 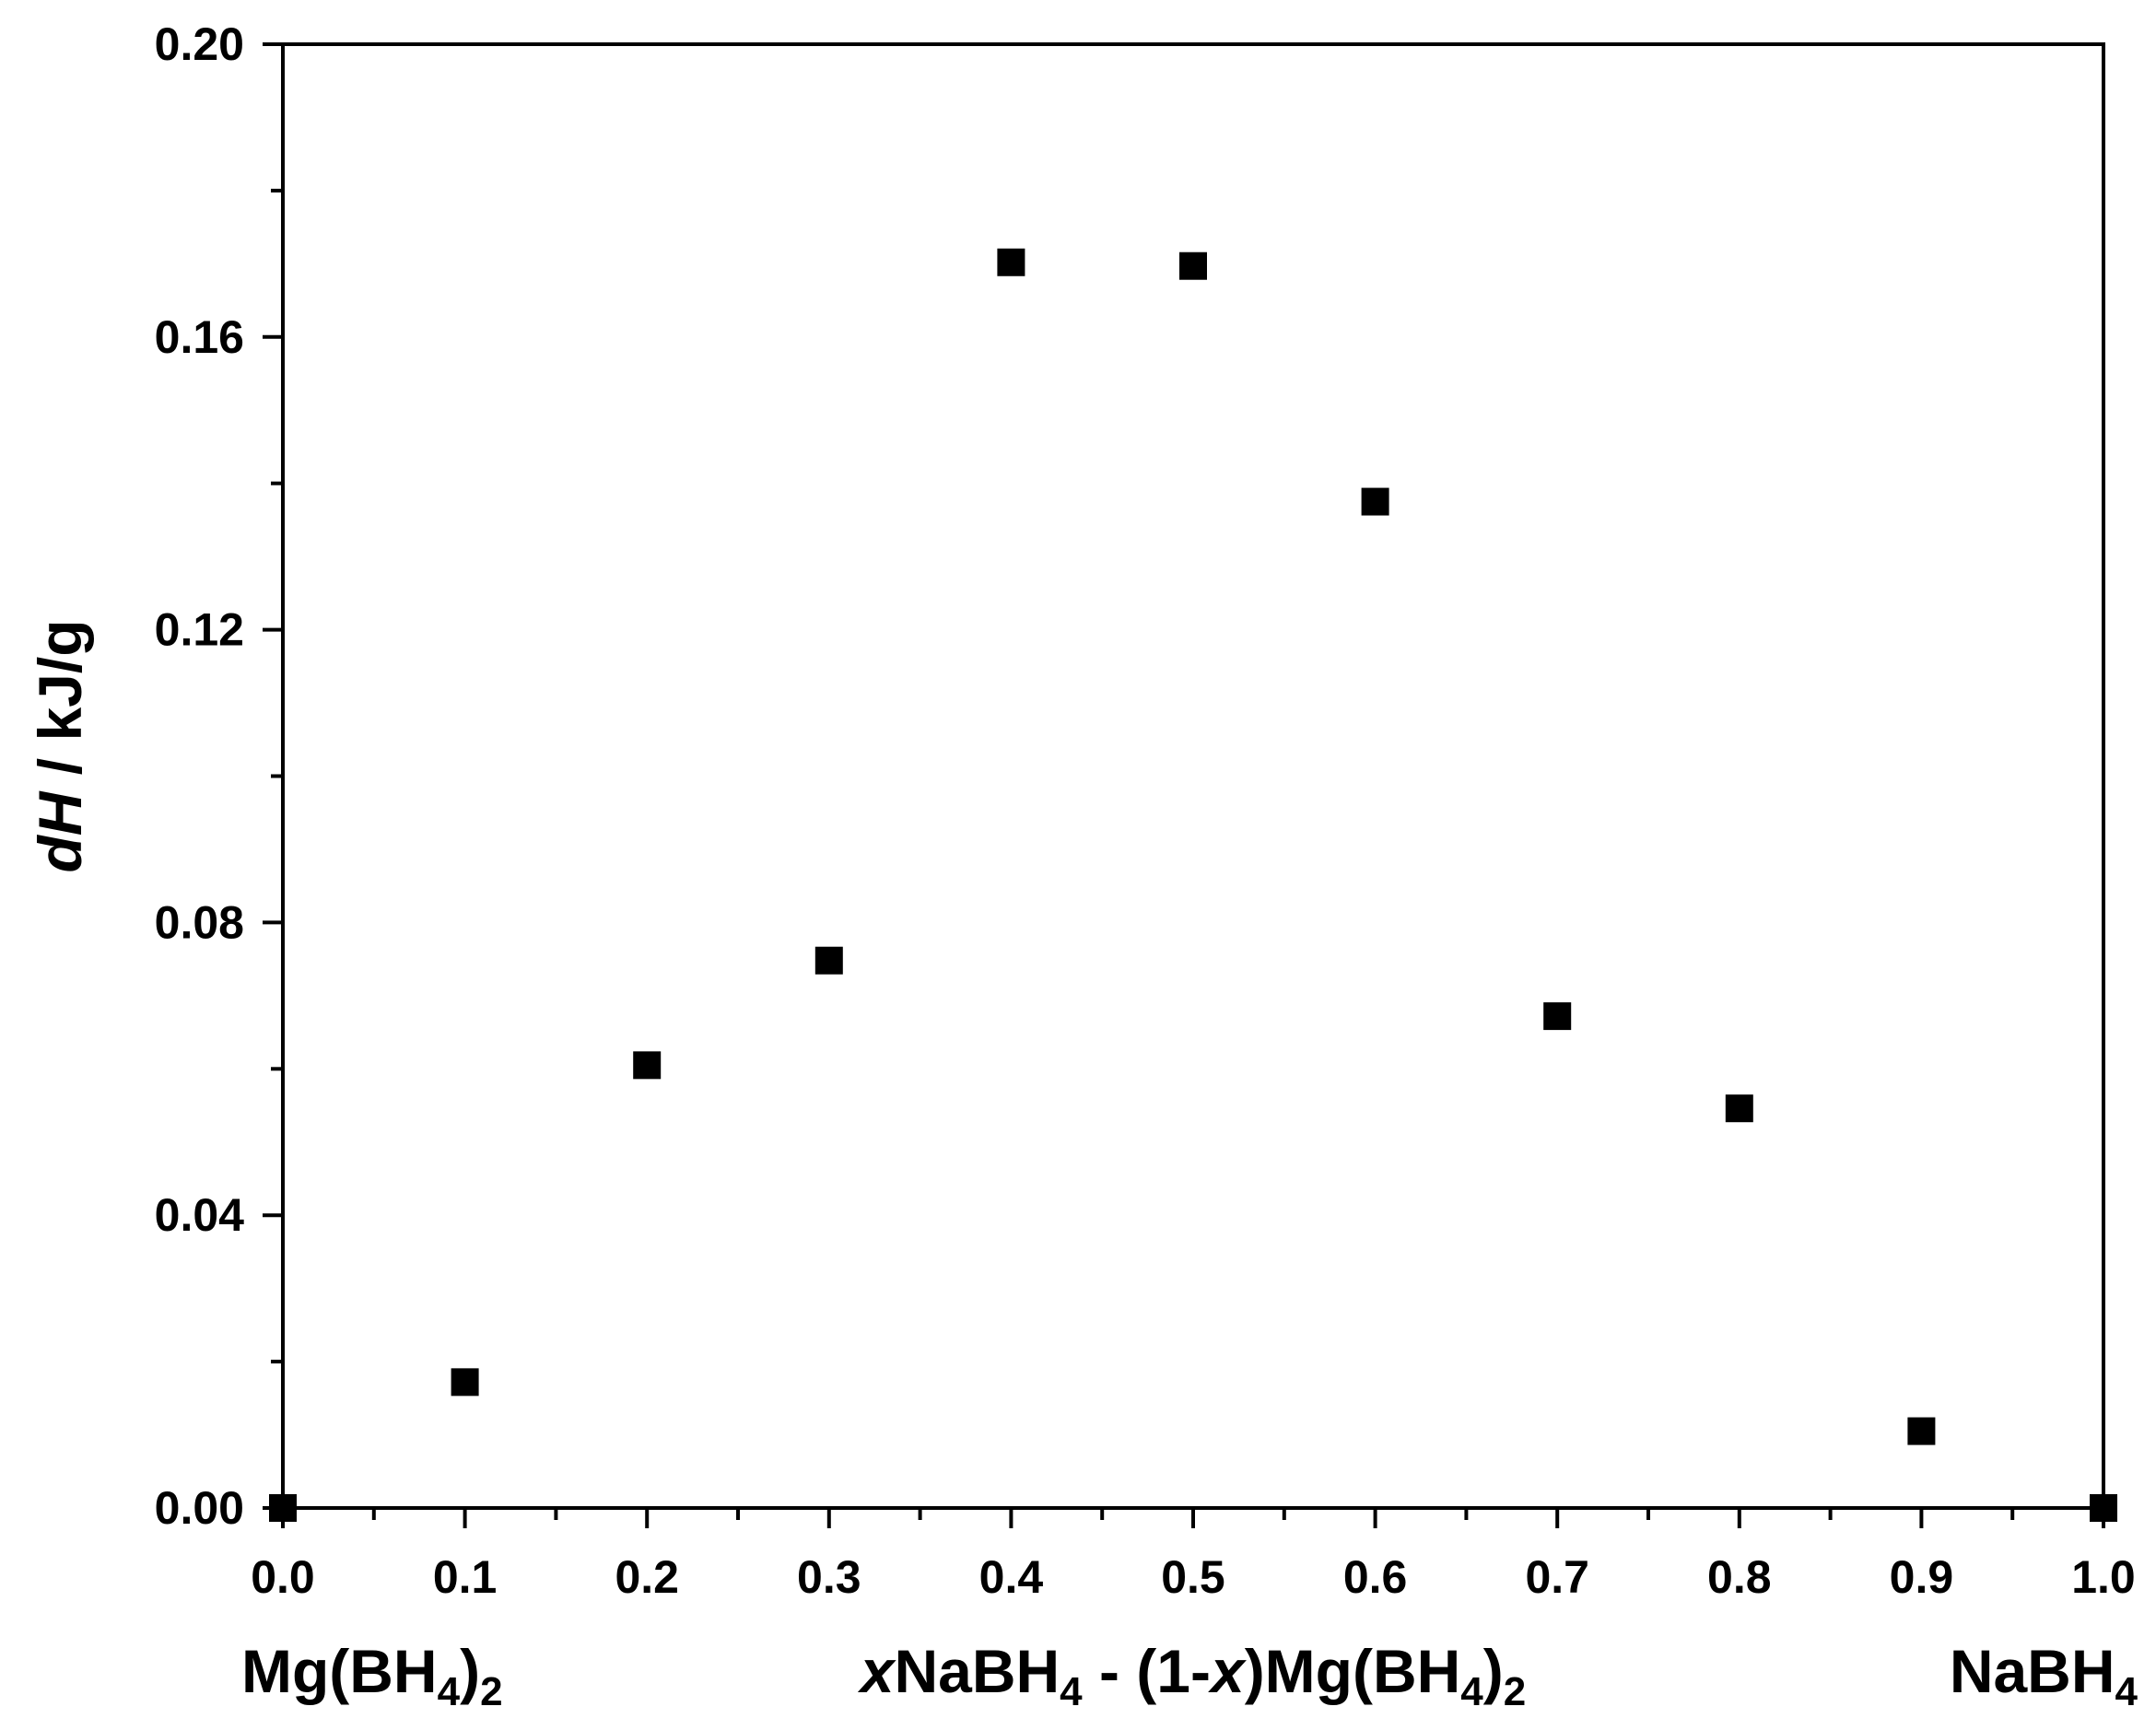 I want to click on x-tick-label: 1.0, so click(x=2103, y=1577).